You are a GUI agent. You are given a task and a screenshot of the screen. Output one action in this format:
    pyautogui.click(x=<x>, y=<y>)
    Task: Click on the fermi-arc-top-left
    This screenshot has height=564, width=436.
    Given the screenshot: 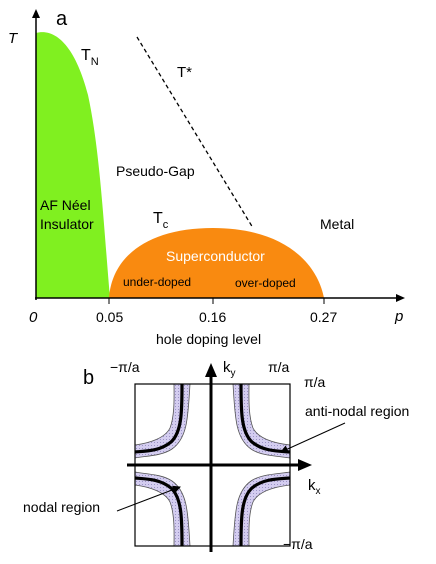 What is the action you would take?
    pyautogui.click(x=159, y=418)
    